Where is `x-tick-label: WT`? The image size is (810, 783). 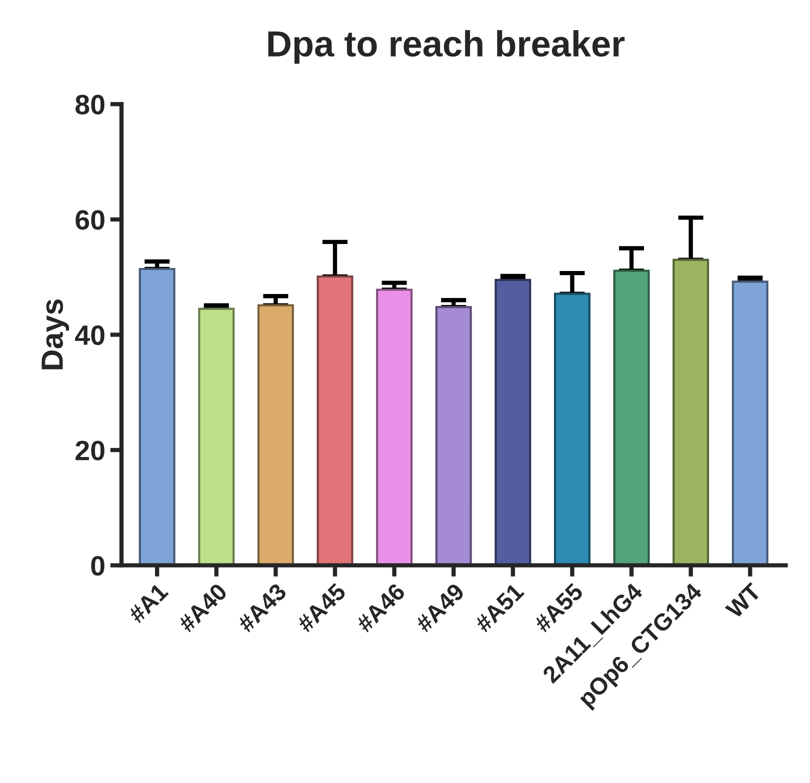
x-tick-label: WT is located at coordinates (743, 601).